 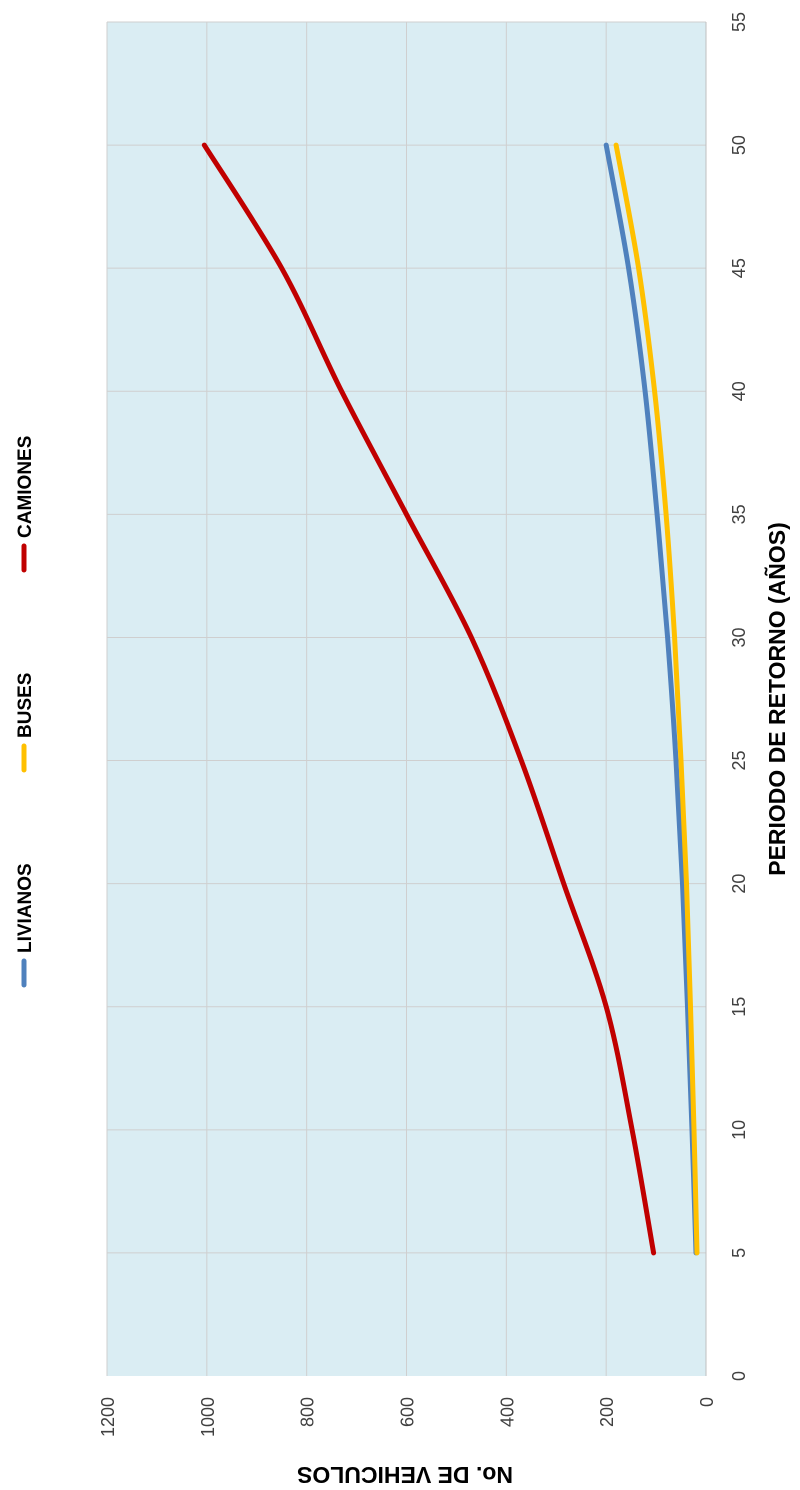 What do you see at coordinates (739, 514) in the screenshot?
I see `x-tick-label: 35` at bounding box center [739, 514].